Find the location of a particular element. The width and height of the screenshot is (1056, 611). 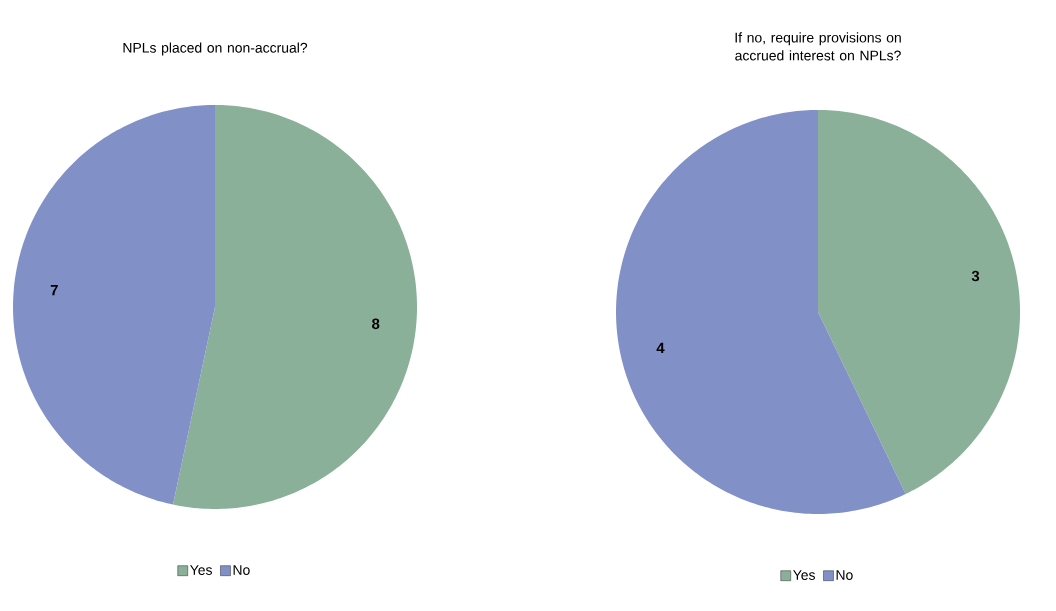

data-label: 8 is located at coordinates (376, 324).